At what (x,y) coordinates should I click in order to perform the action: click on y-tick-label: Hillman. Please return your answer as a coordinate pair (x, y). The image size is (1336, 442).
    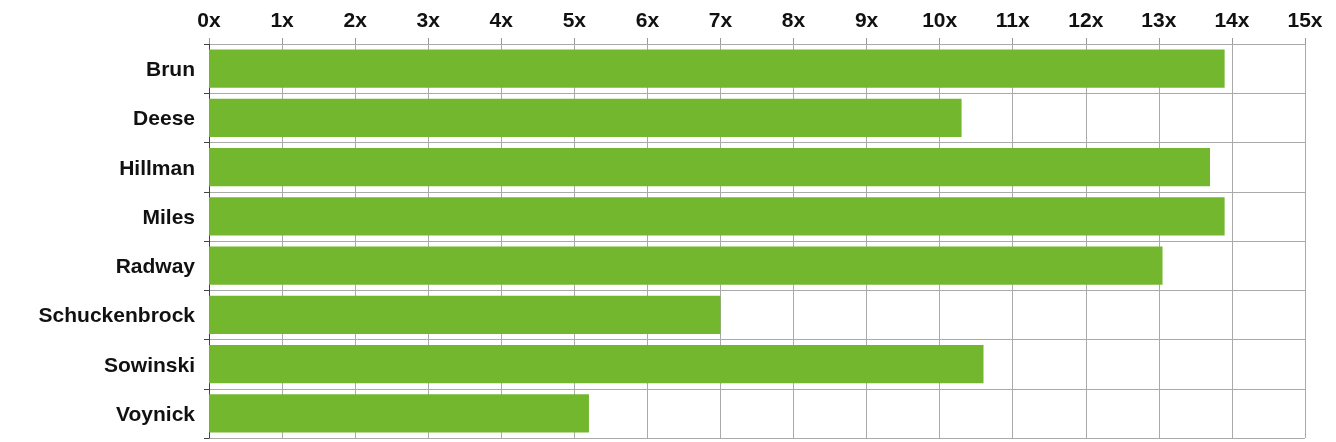
    Looking at the image, I should click on (157, 167).